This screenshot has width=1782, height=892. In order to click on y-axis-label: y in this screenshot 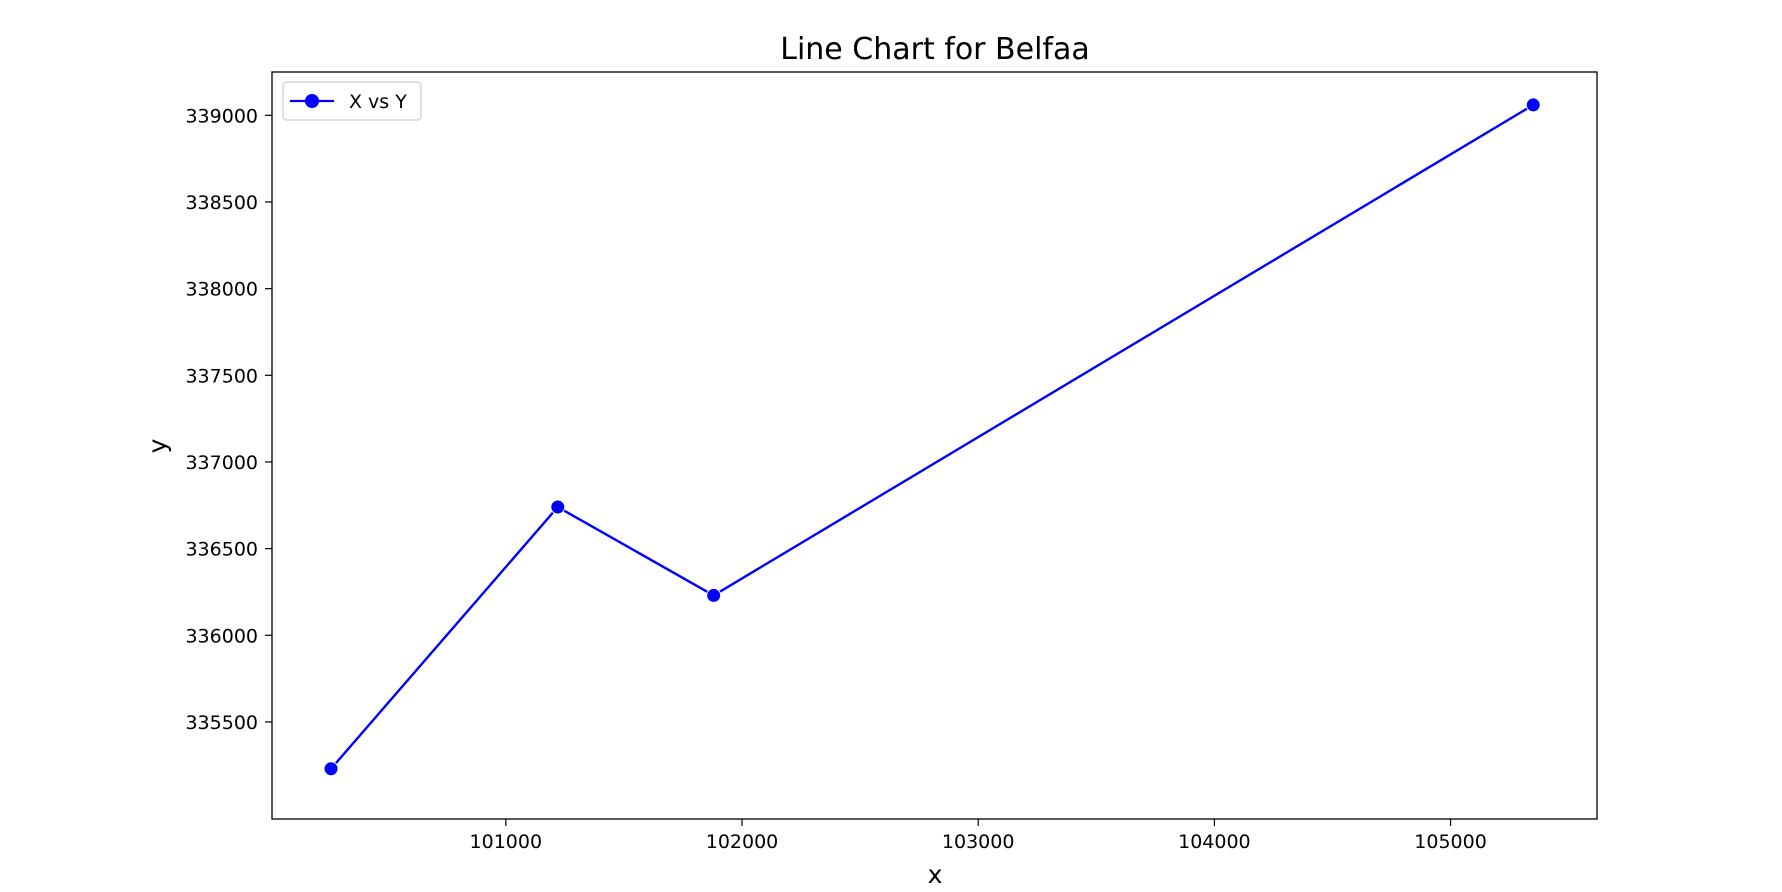, I will do `click(157, 445)`.